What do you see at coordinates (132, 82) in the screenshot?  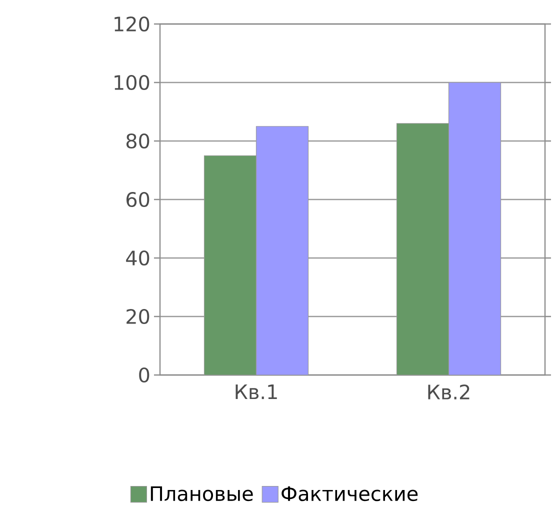 I see `y-tick-label: 100` at bounding box center [132, 82].